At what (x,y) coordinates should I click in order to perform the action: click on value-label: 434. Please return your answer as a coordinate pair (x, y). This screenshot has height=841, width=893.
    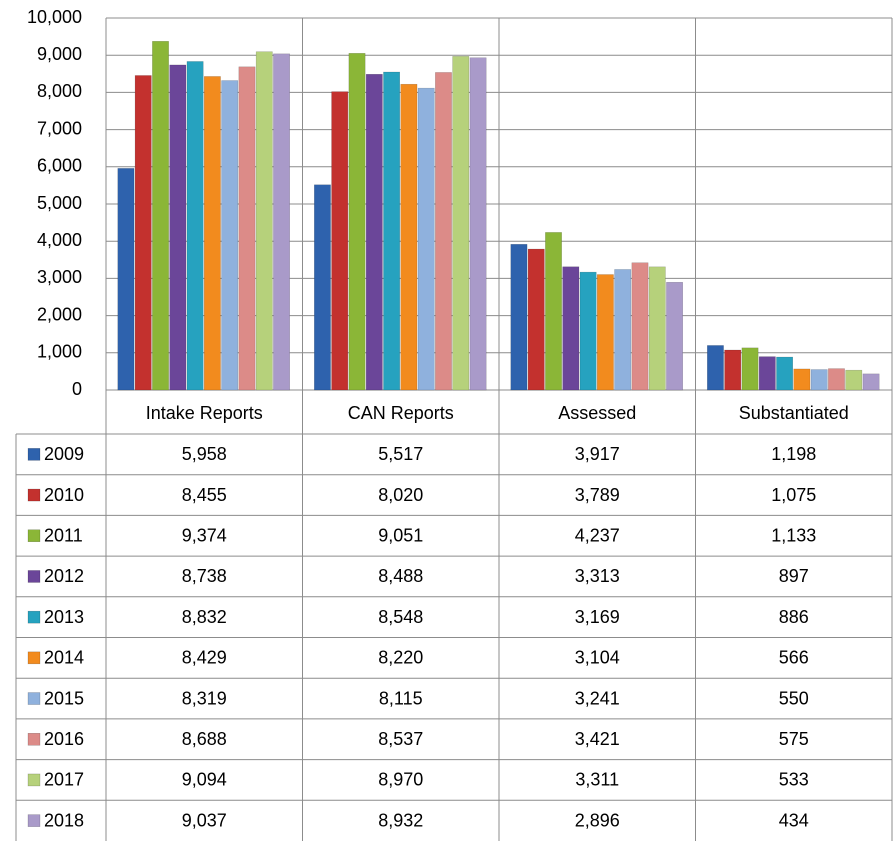
    Looking at the image, I should click on (794, 820).